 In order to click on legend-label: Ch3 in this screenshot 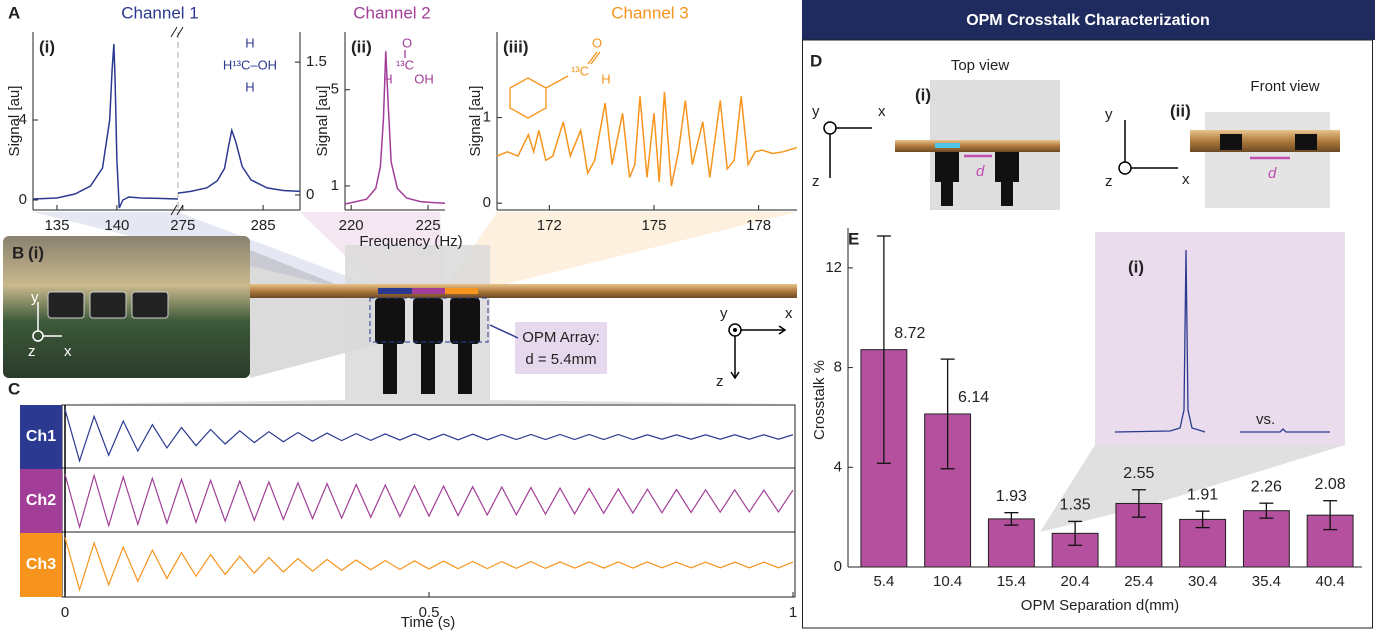, I will do `click(41, 564)`.